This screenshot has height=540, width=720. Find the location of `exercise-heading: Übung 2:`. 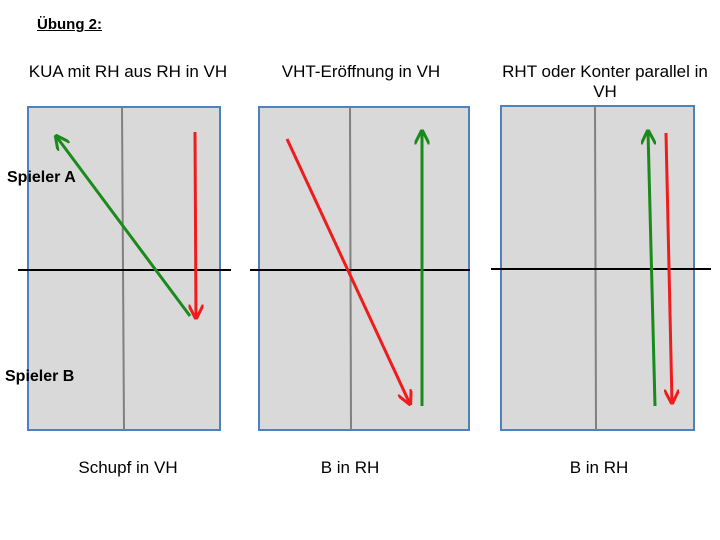

exercise-heading: Übung 2: is located at coordinates (69, 24).